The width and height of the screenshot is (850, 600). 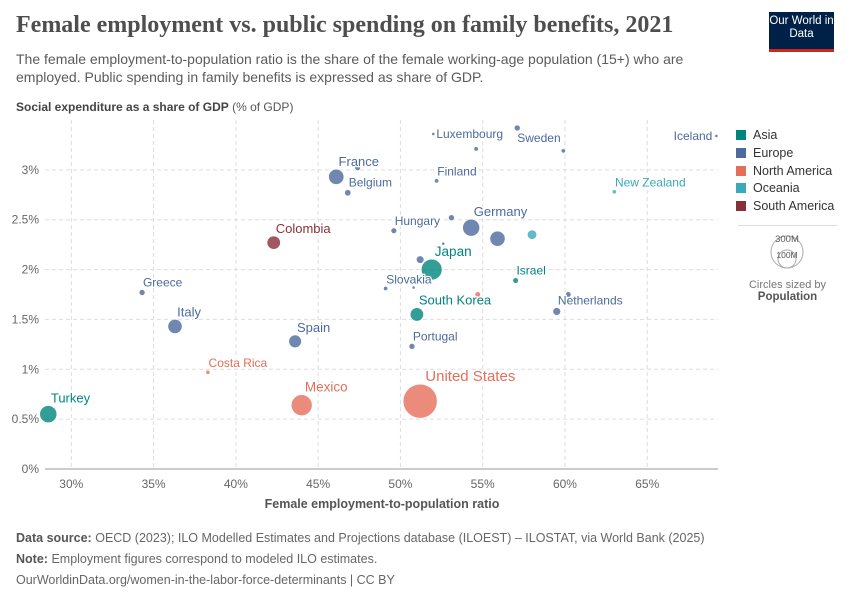 What do you see at coordinates (31, 469) in the screenshot?
I see `y-tick-label: 0%` at bounding box center [31, 469].